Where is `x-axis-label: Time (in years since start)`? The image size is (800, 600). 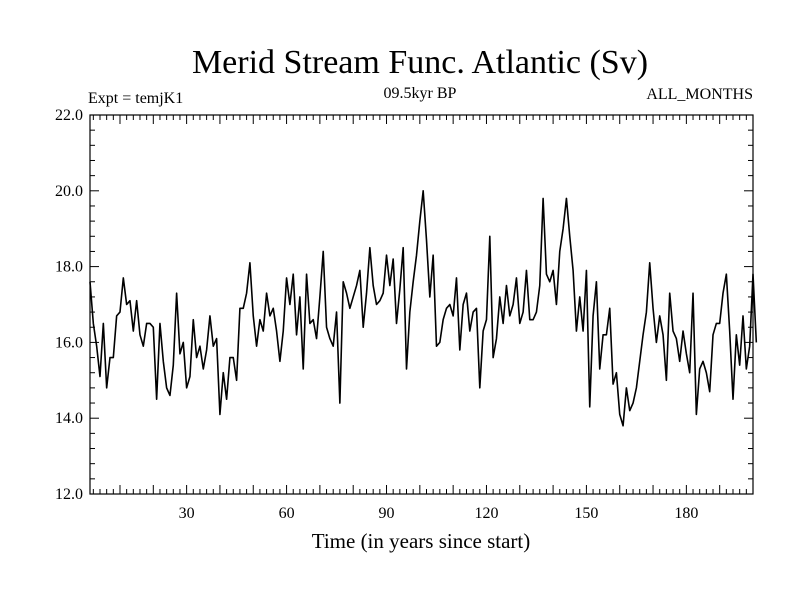 x-axis-label: Time (in years since start) is located at coordinates (421, 541).